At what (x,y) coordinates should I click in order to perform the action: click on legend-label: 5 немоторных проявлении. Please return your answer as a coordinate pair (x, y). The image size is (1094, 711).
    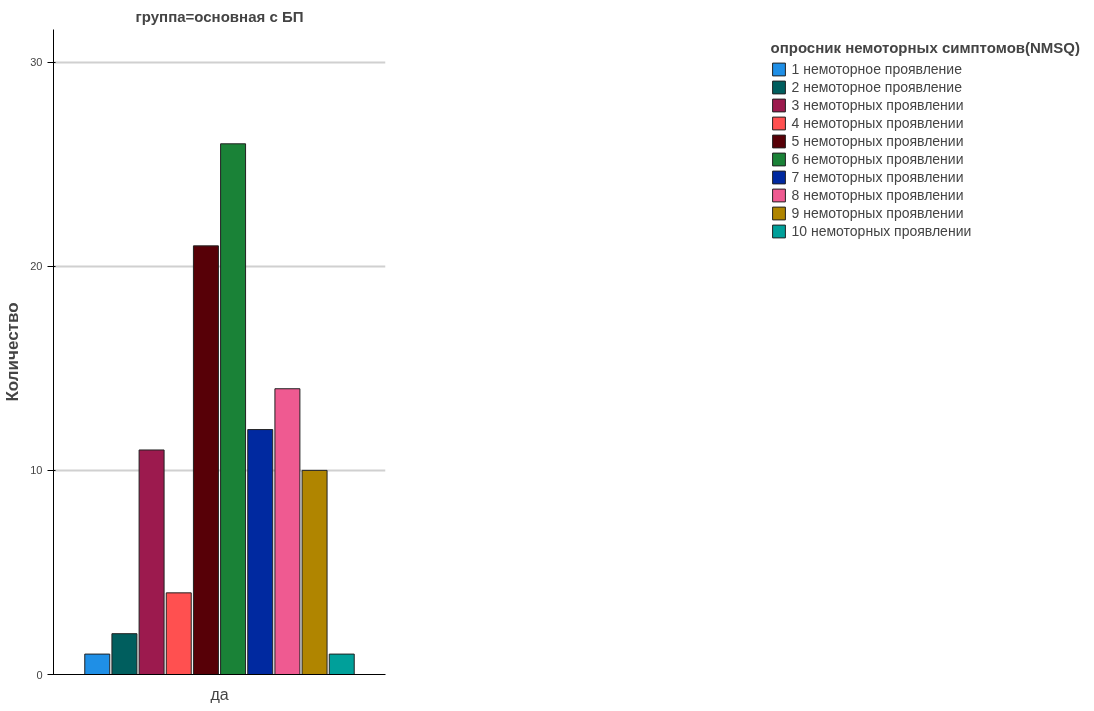
    Looking at the image, I should click on (877, 141).